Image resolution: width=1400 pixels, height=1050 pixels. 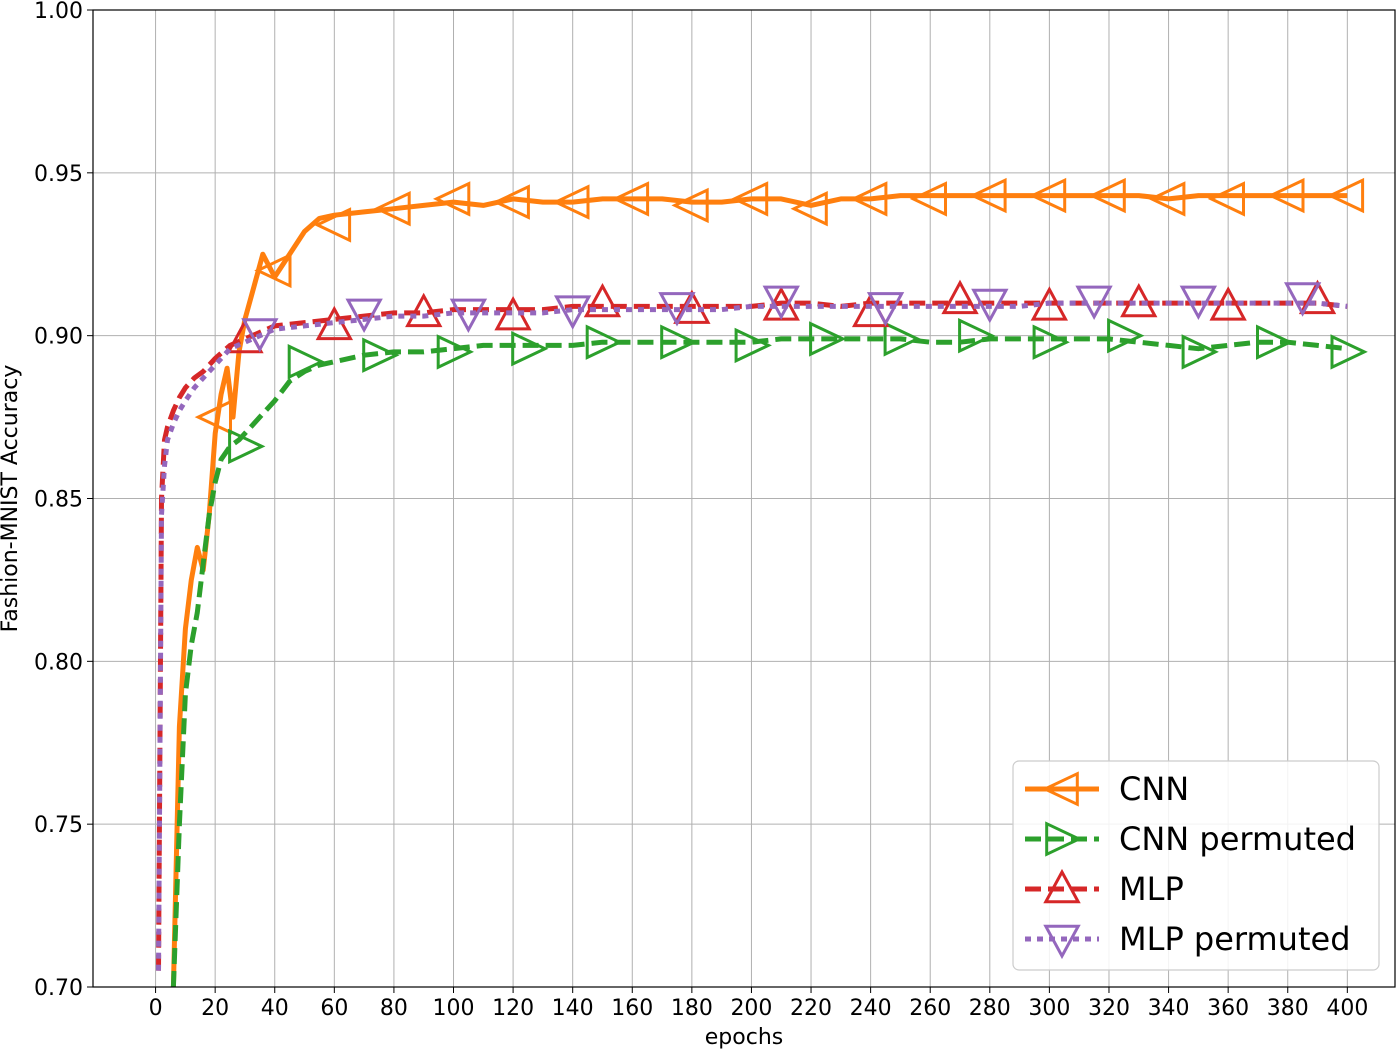 I want to click on x-tick-label: 200, so click(x=751, y=1008).